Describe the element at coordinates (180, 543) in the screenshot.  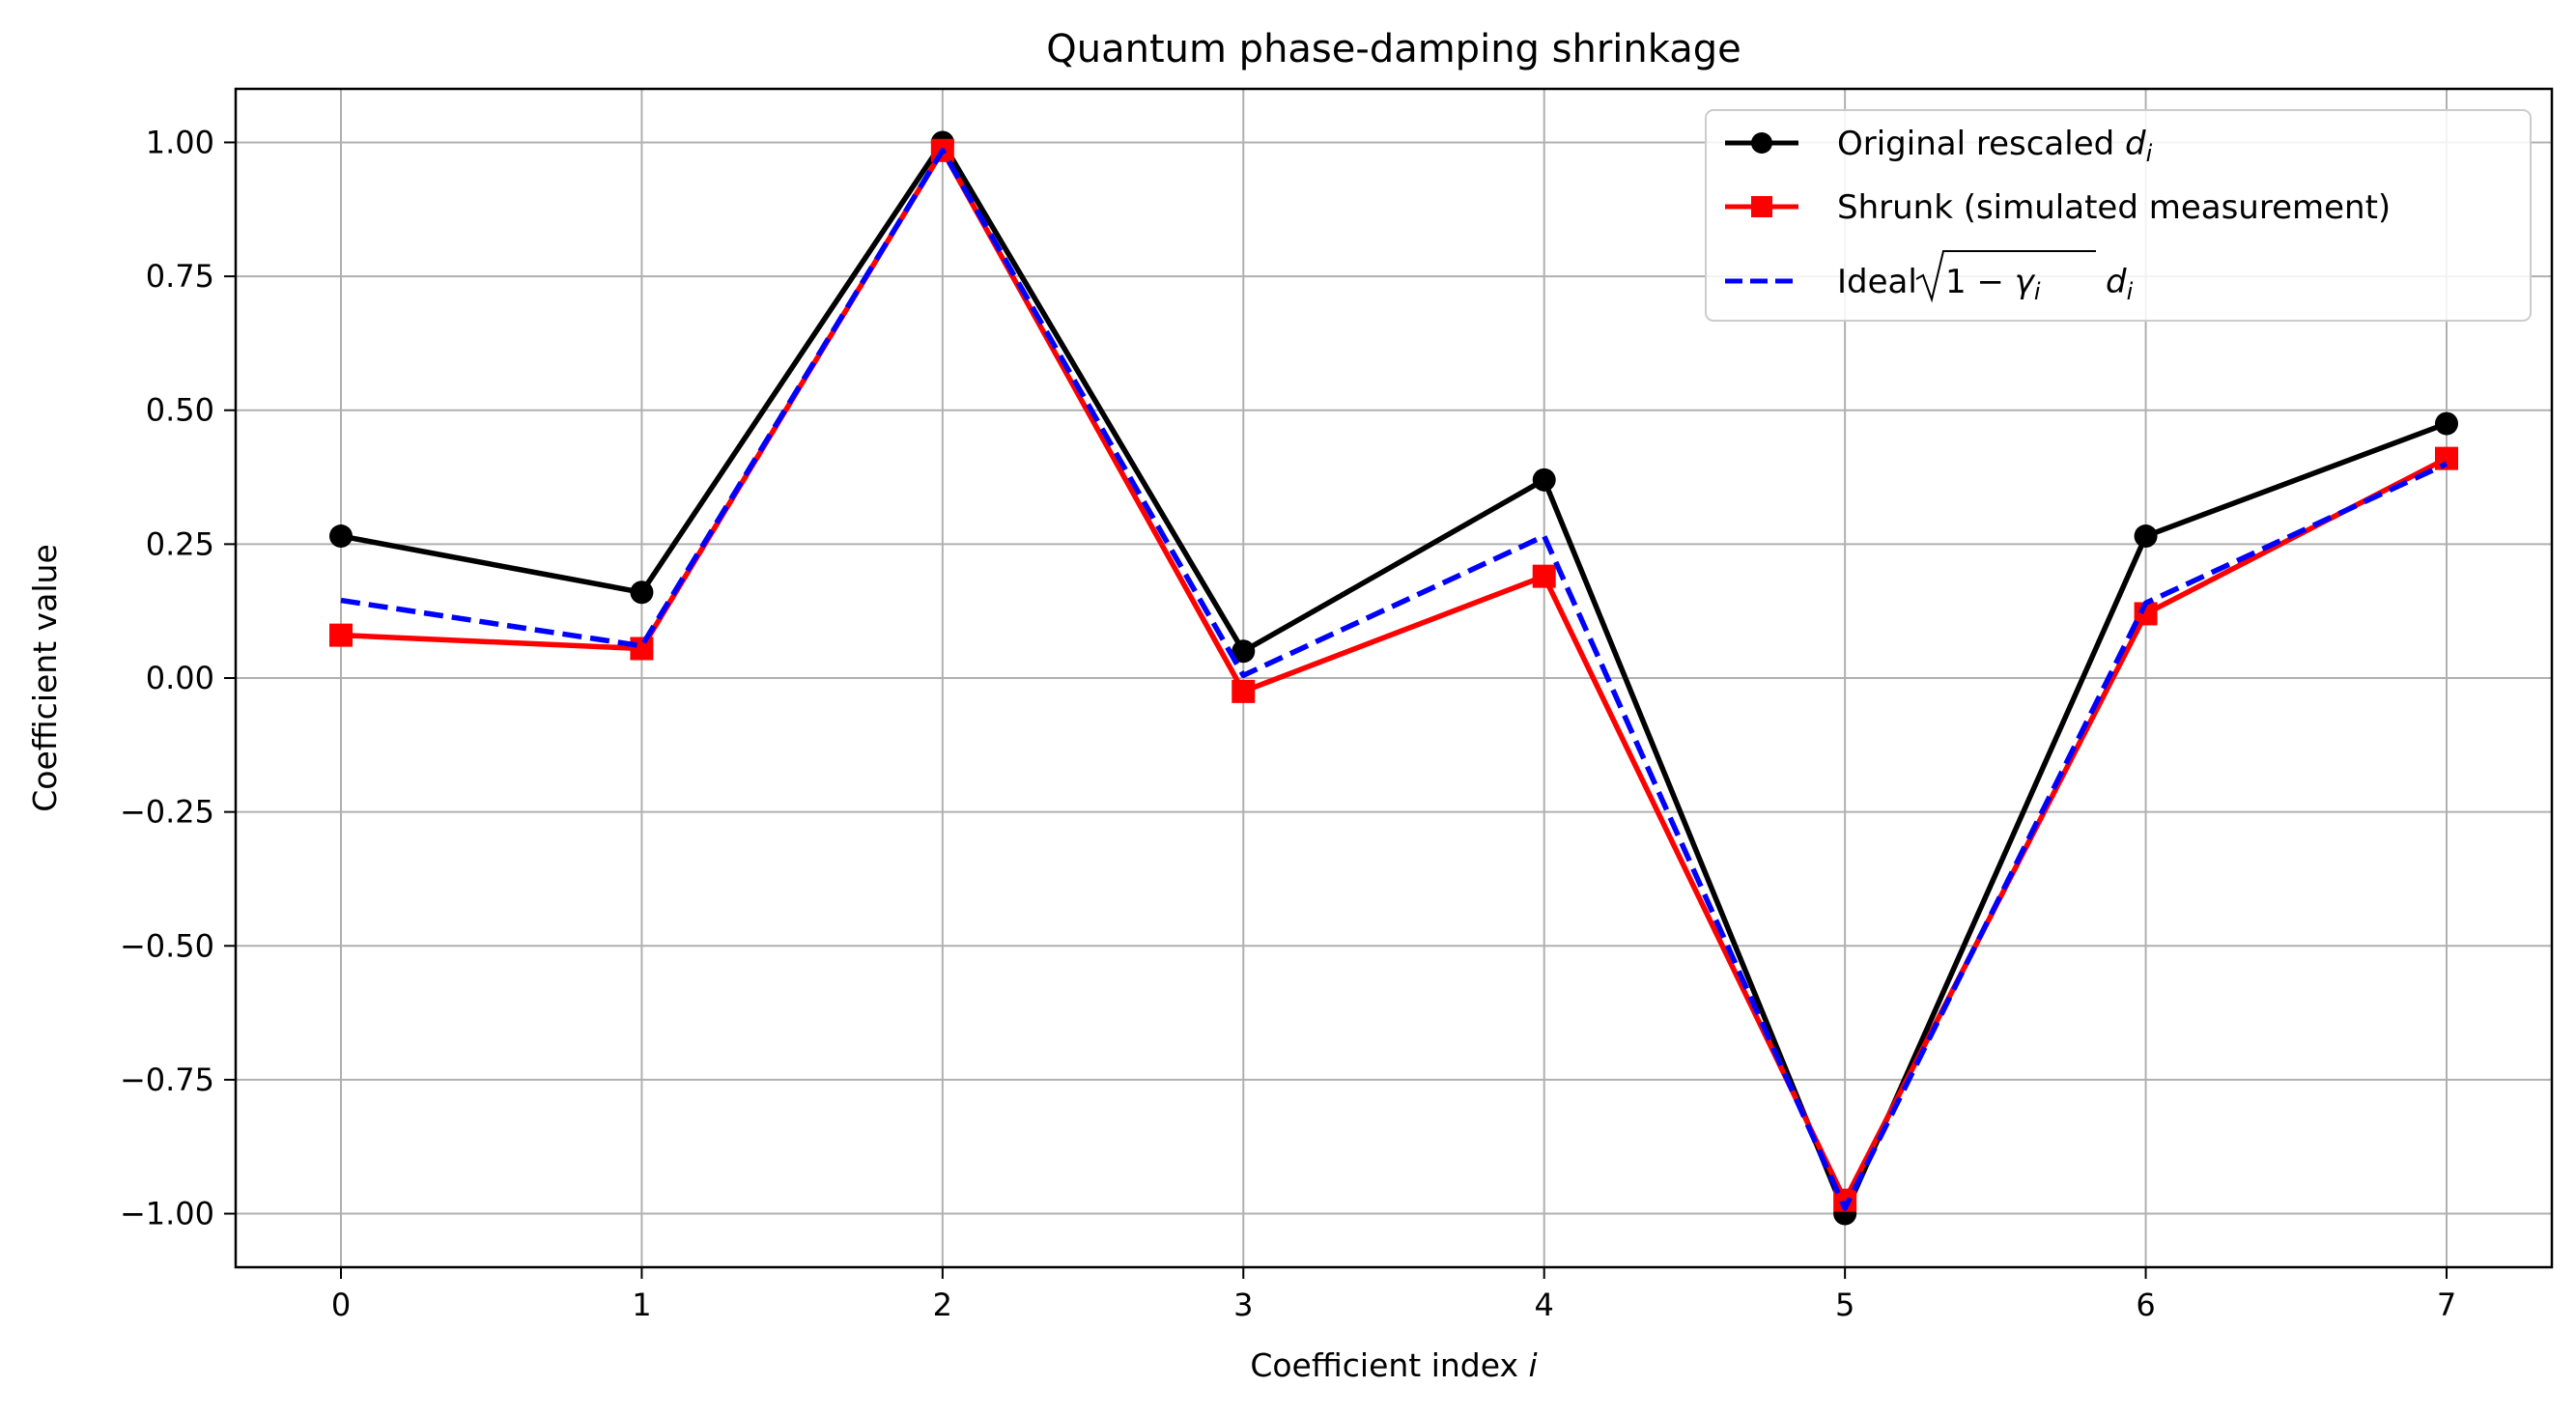
I see `y-tick-label: 0.25` at that location.